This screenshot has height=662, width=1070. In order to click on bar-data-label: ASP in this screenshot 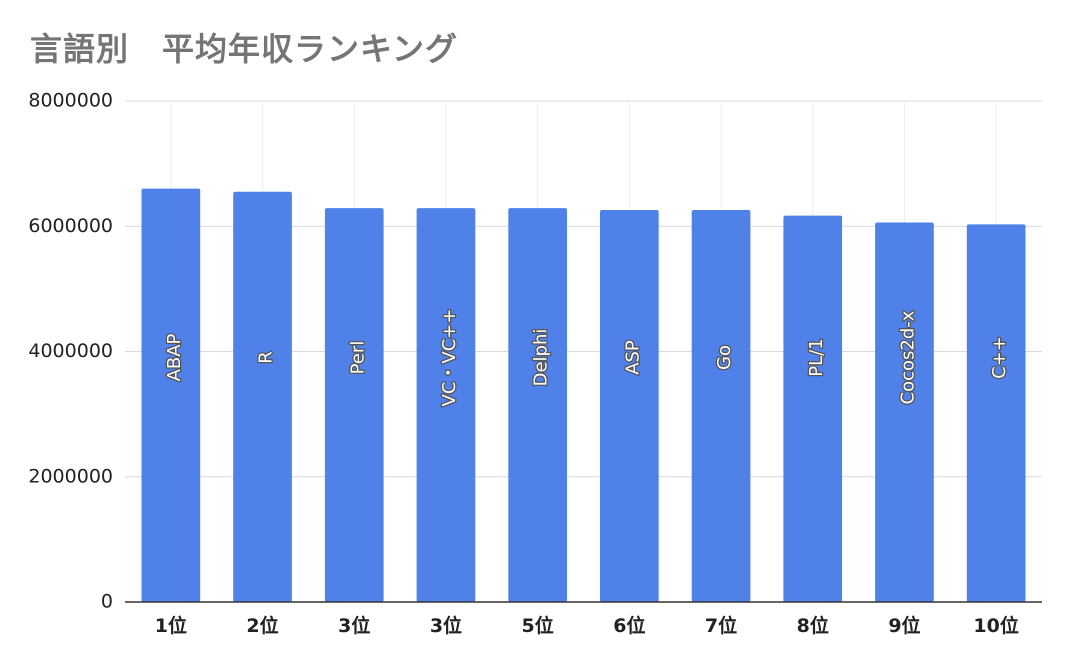, I will do `click(632, 357)`.